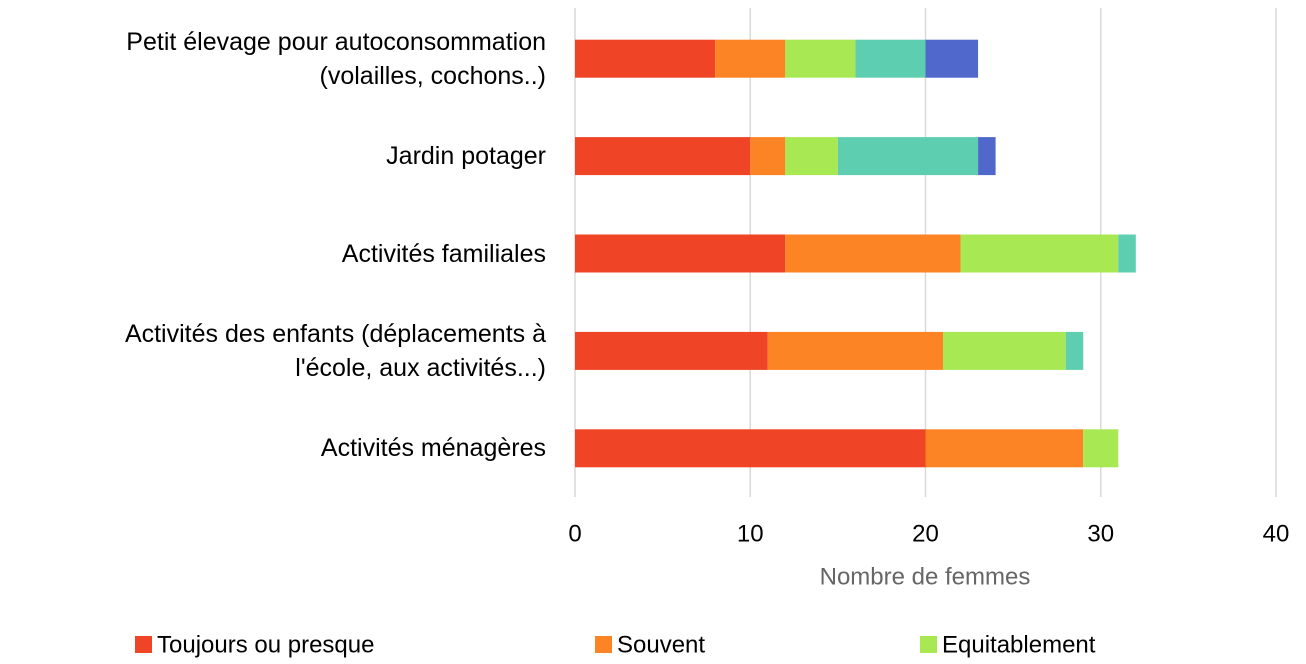 This screenshot has width=1306, height=664. What do you see at coordinates (443, 253) in the screenshot?
I see `category-label: Activités familiales` at bounding box center [443, 253].